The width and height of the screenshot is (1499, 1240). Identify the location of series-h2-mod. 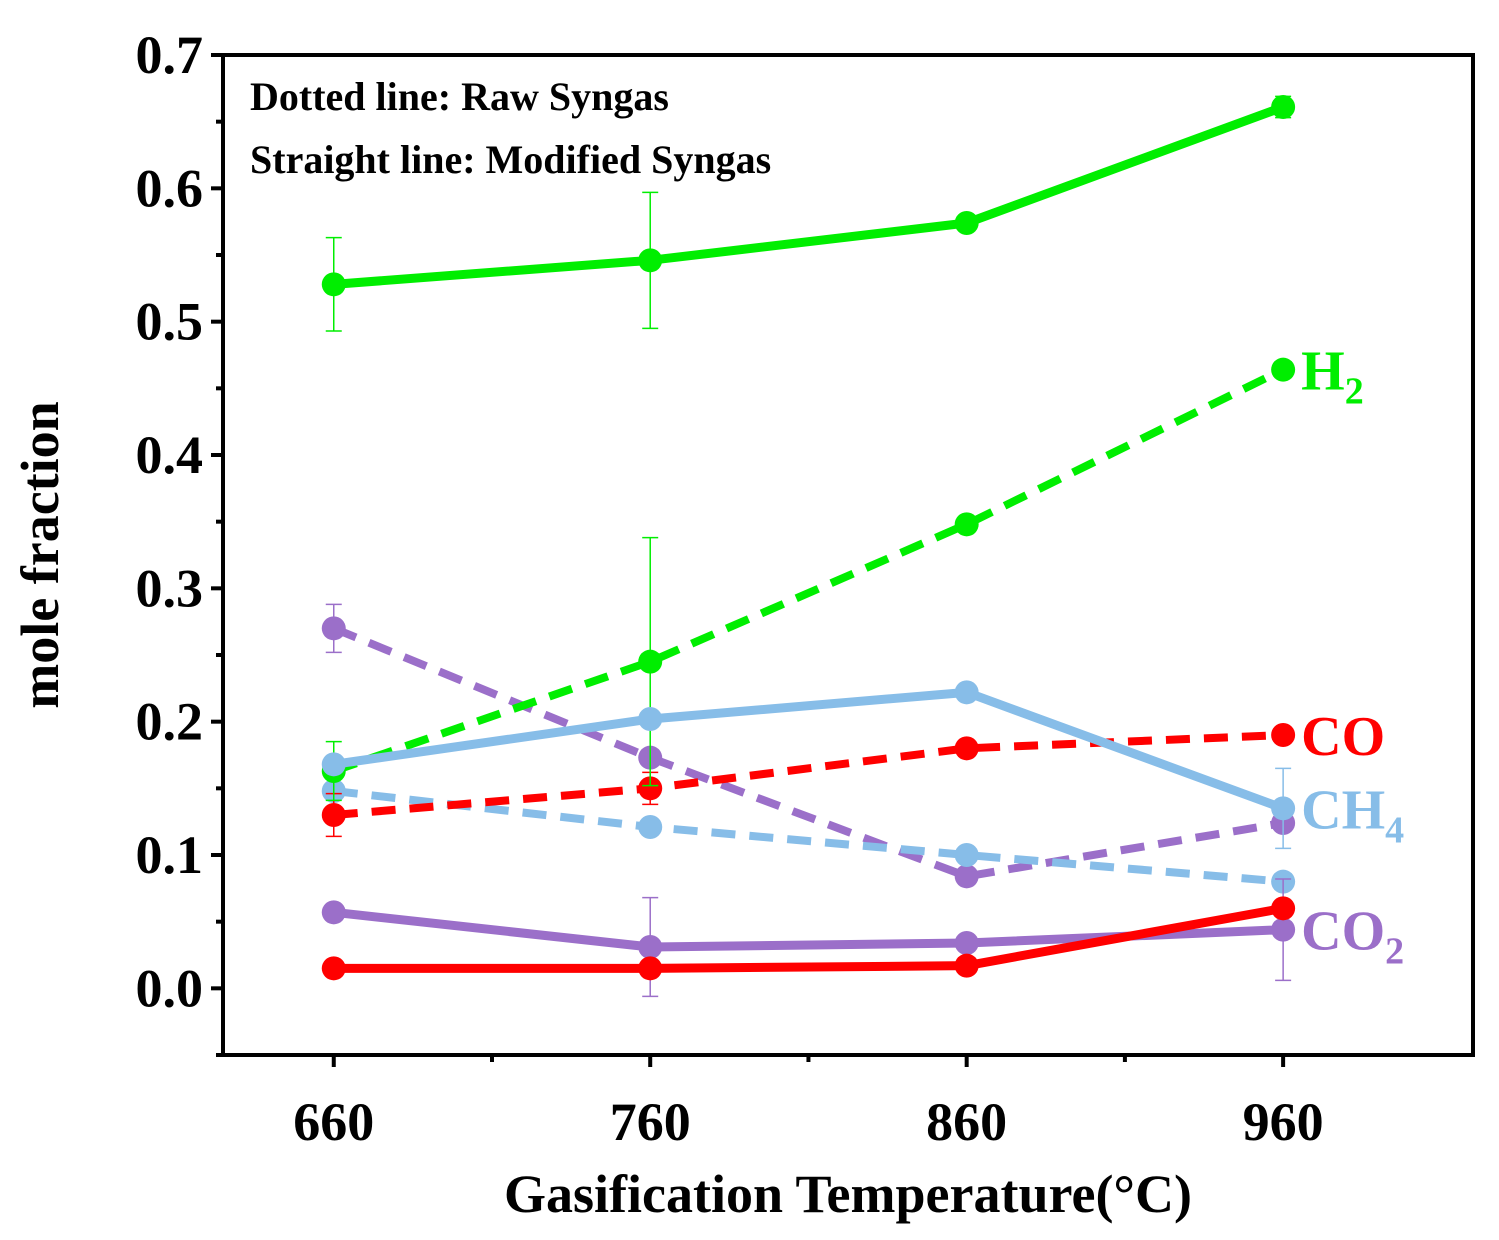
(808, 213).